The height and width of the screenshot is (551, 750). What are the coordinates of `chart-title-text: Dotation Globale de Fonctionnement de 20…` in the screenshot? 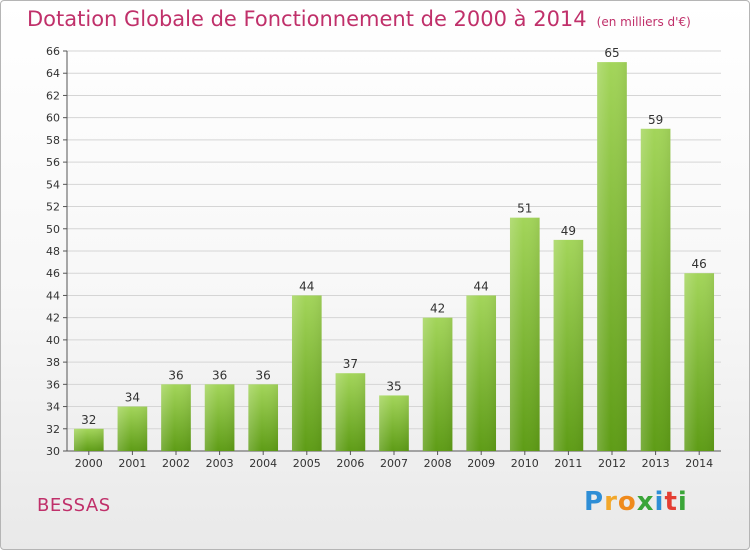 It's located at (307, 19).